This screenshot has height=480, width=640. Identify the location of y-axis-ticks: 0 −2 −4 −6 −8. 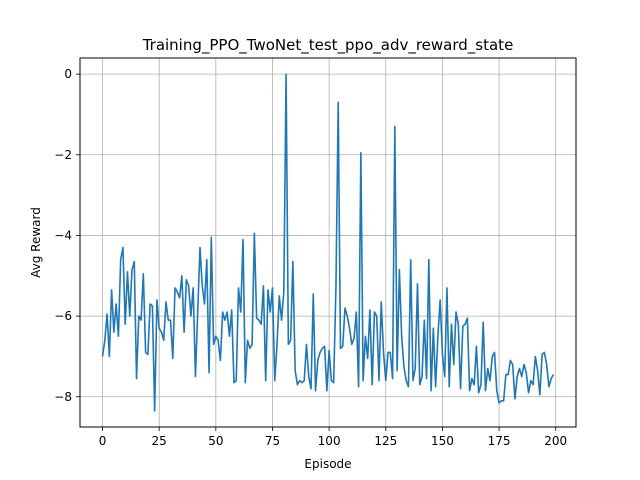
(67, 235).